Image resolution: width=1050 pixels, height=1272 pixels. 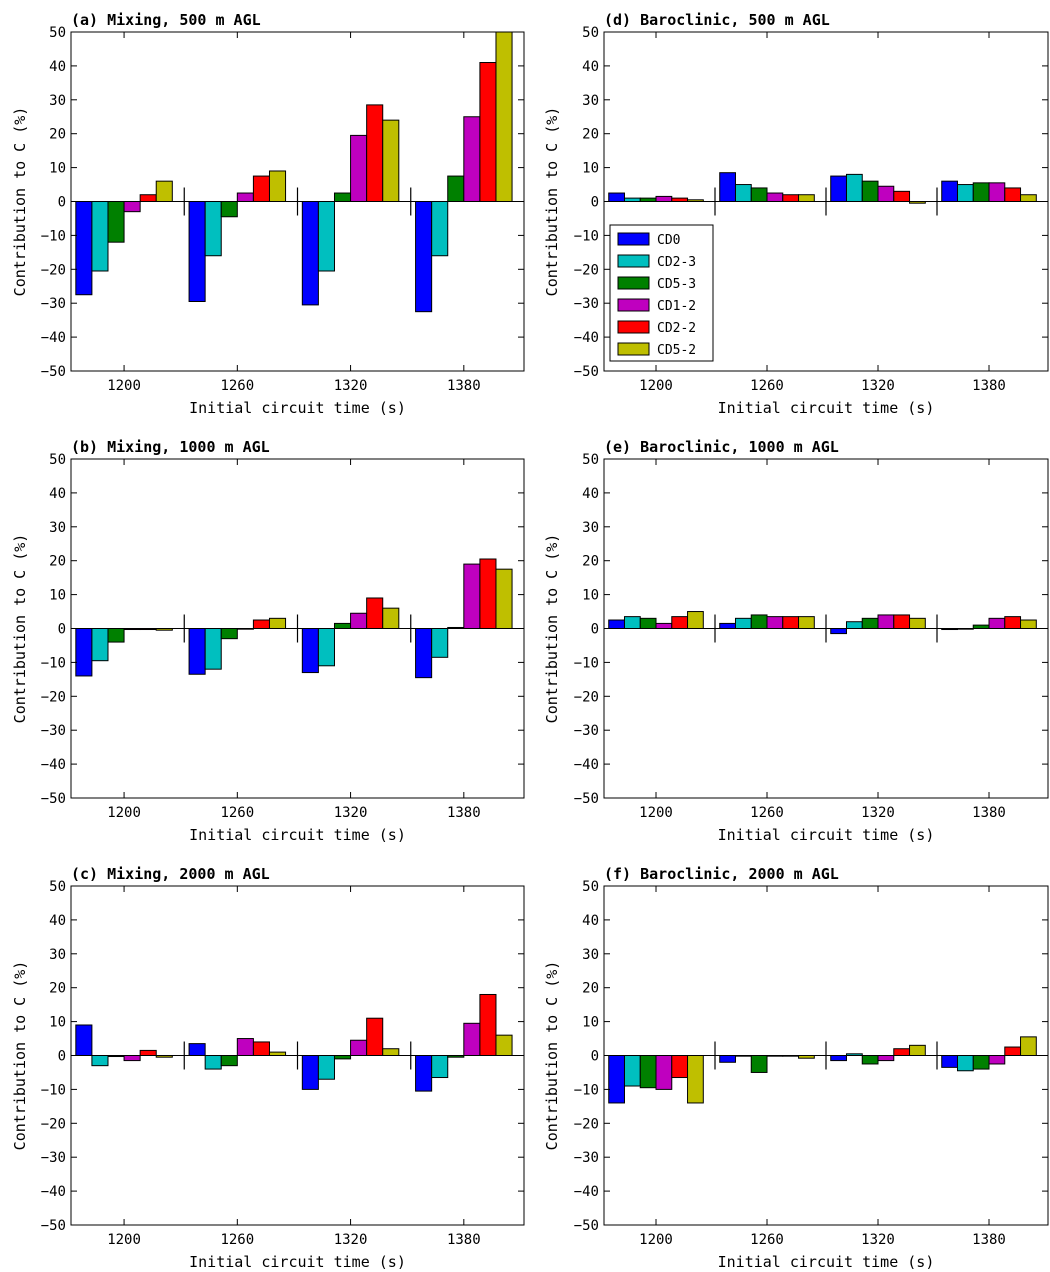 I want to click on legend-entry: CD5-2, so click(x=676, y=350).